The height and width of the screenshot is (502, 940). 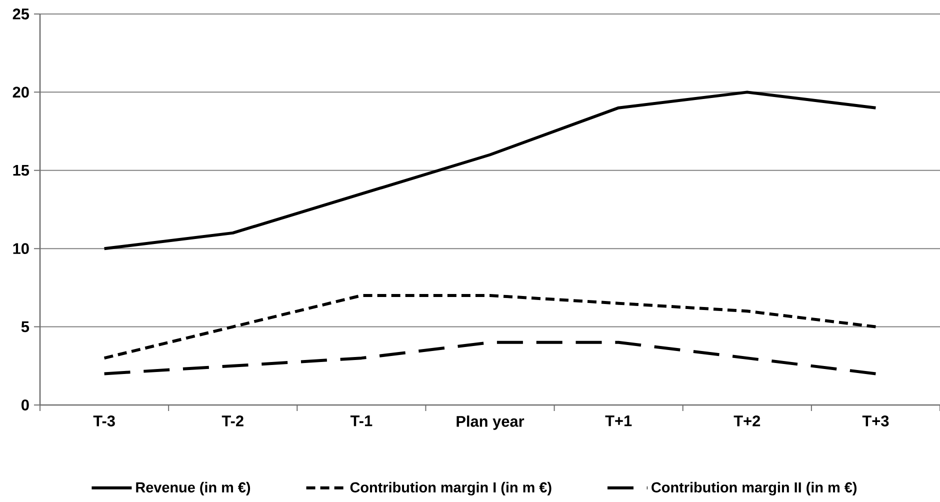 I want to click on legend-label: Contribution margin II (in m €), so click(x=754, y=489).